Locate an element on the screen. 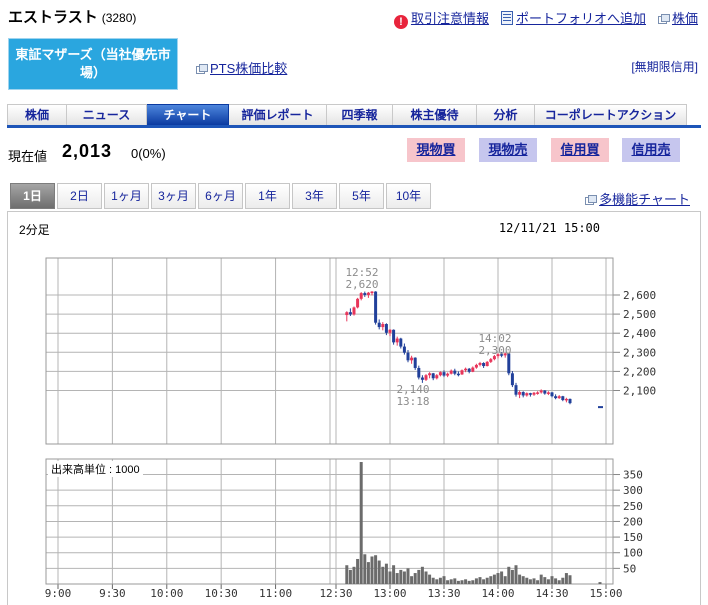  price-change-value: 0(0%) is located at coordinates (148, 153).